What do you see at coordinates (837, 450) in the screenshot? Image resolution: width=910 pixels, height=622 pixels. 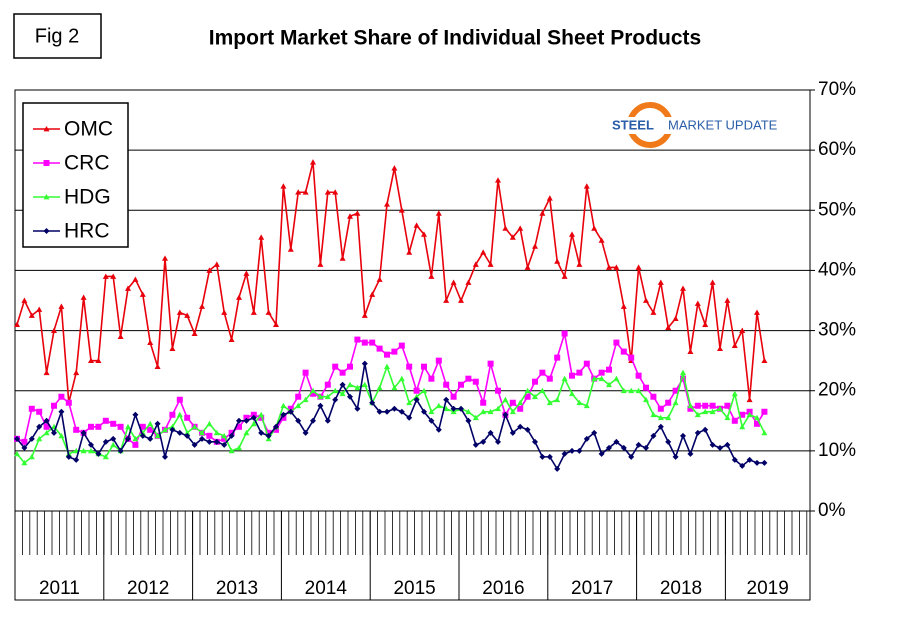 I see `y-tick-label: 10%` at bounding box center [837, 450].